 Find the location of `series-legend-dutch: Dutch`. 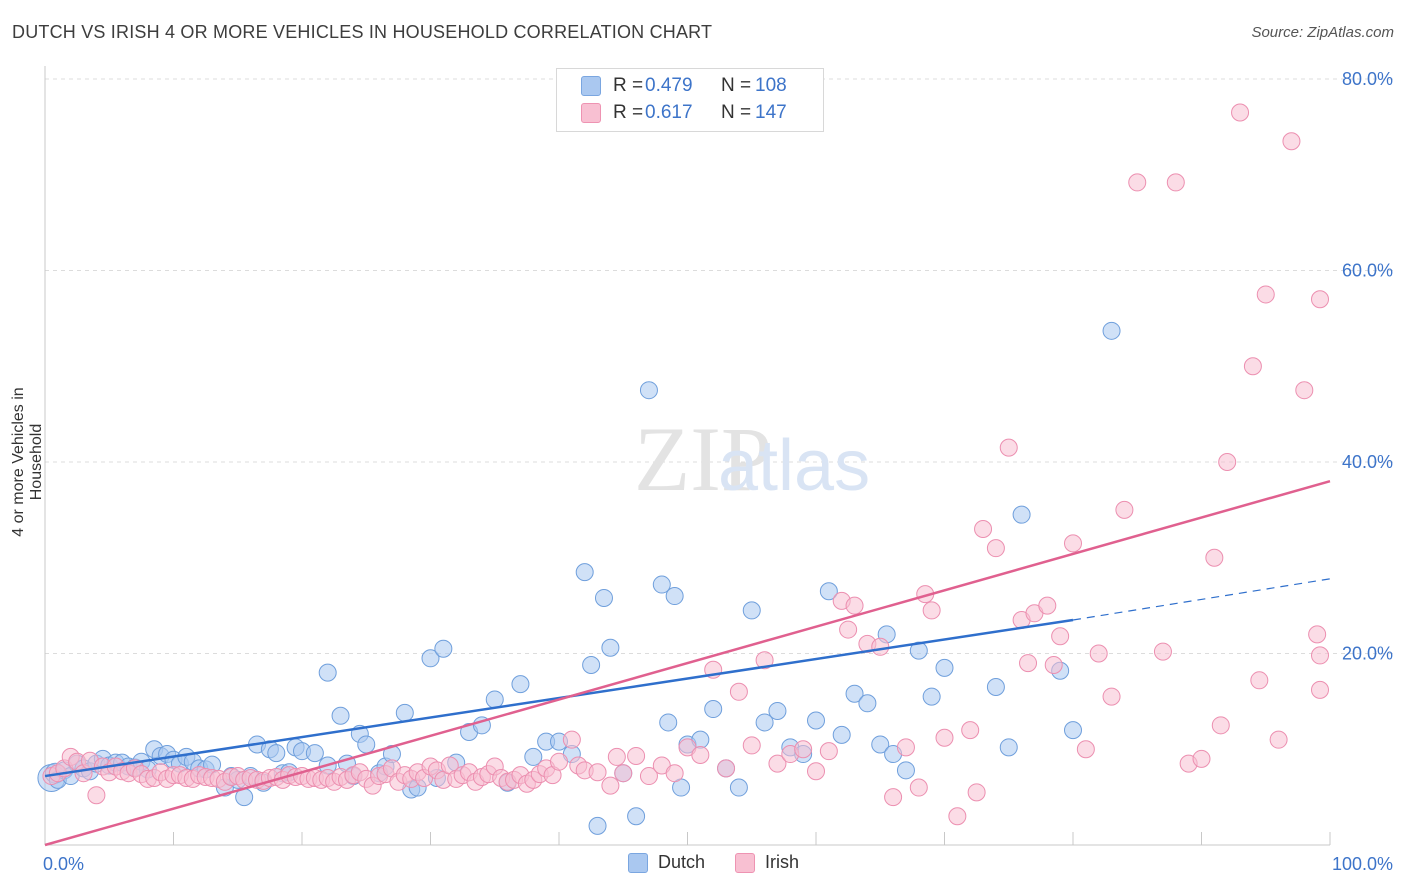

series-legend-dutch: Dutch is located at coordinates (666, 862).